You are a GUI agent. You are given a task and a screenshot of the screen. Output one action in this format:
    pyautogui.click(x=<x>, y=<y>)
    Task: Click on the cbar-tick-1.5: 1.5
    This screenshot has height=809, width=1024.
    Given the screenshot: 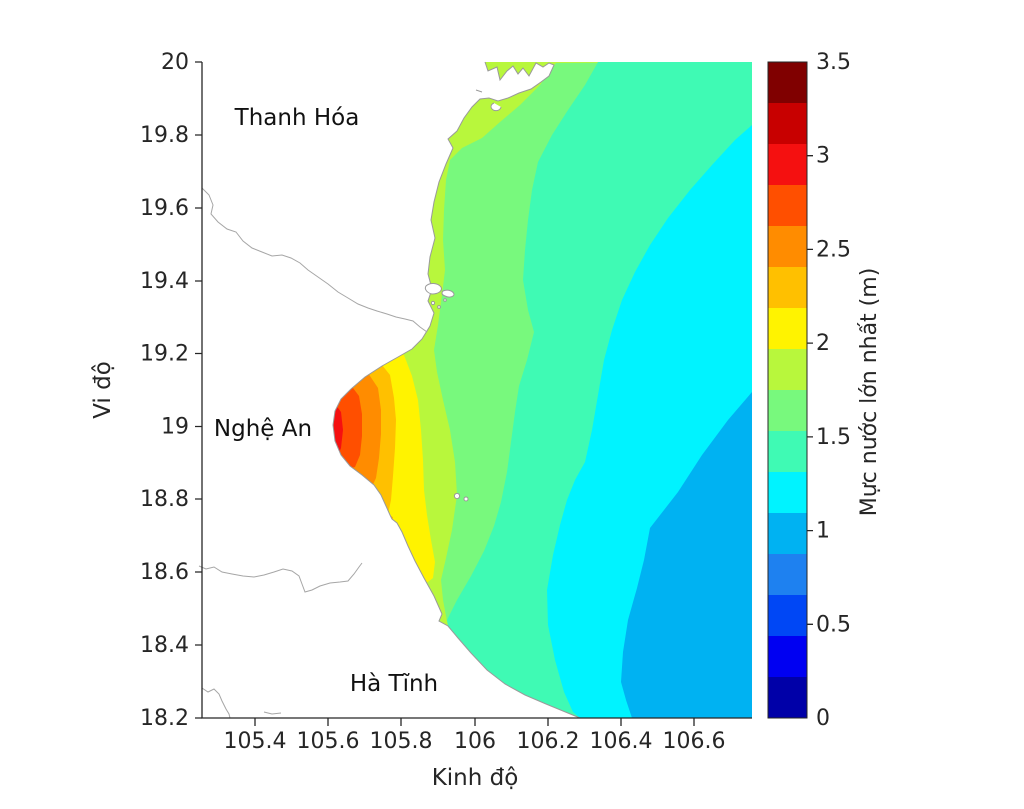 What is the action you would take?
    pyautogui.click(x=833, y=437)
    